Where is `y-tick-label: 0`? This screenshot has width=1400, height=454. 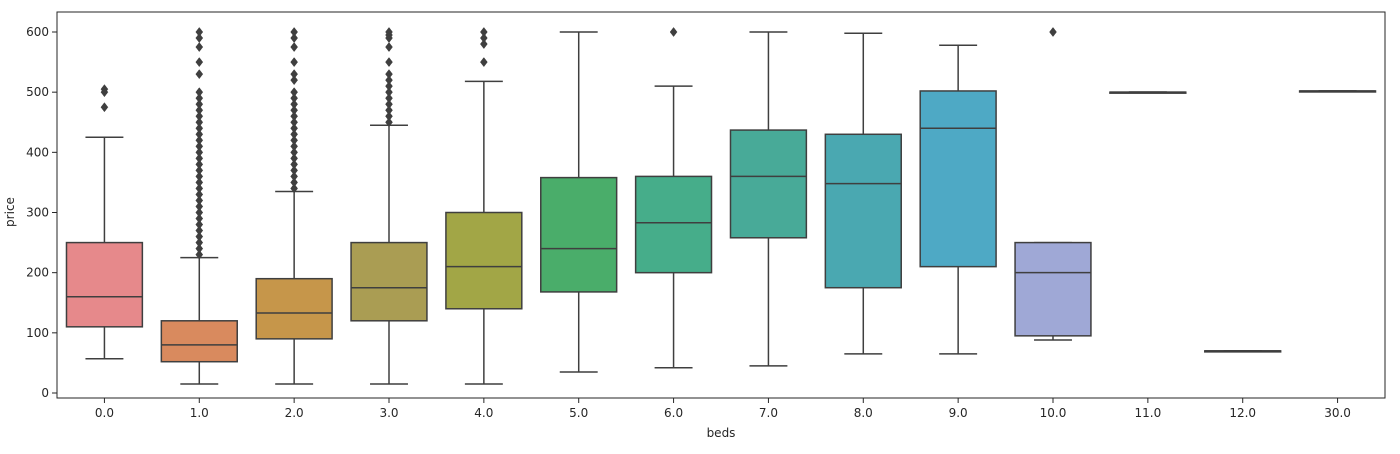
y-tick-label: 0 is located at coordinates (45, 393).